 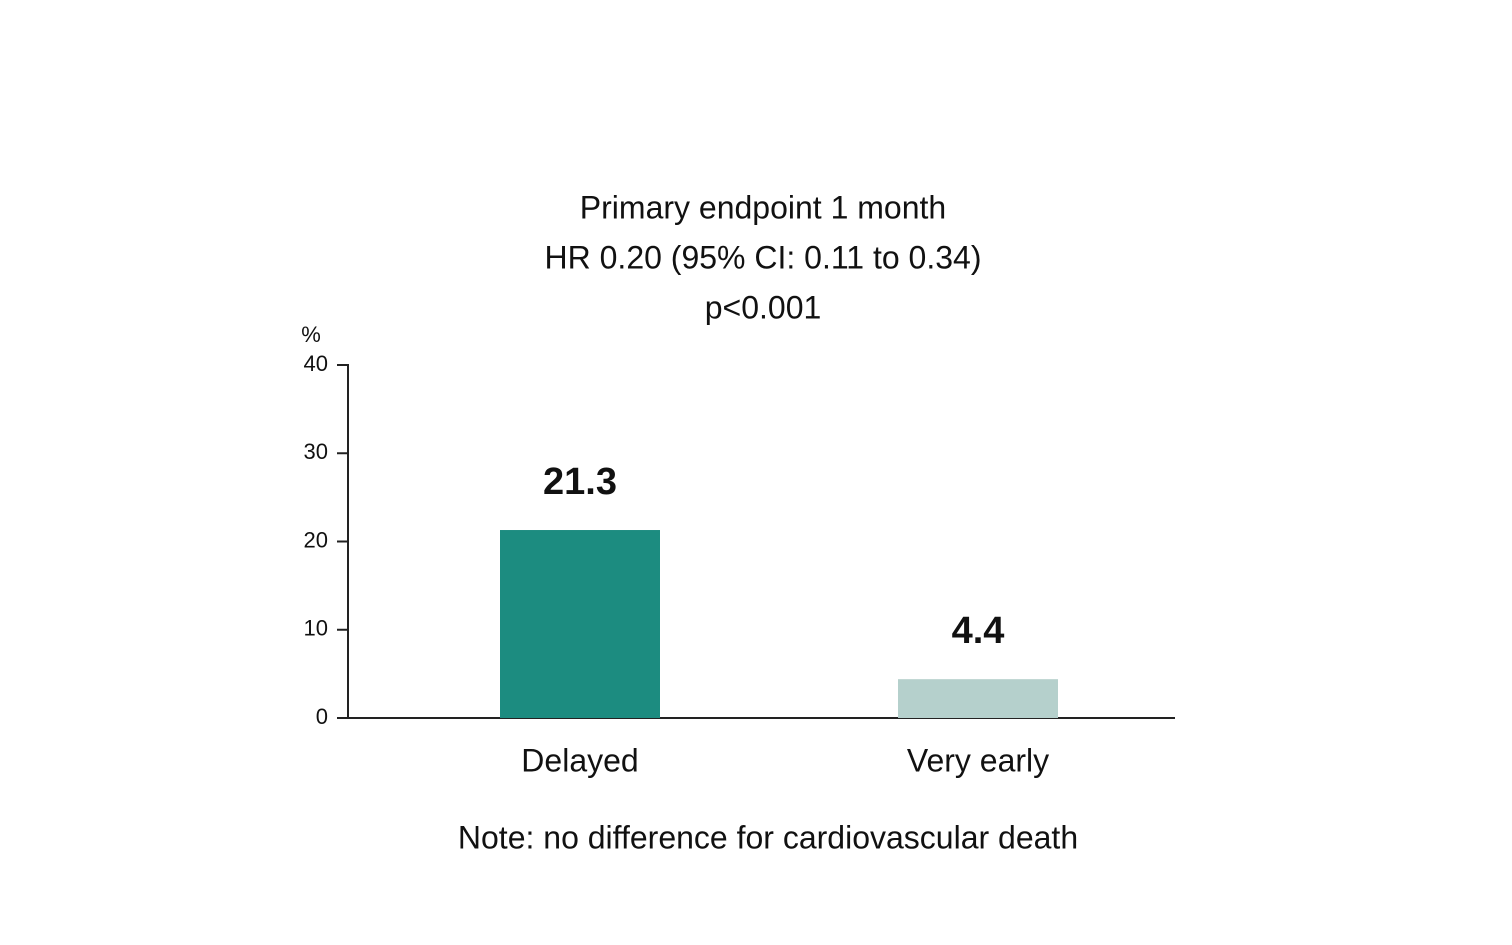 What do you see at coordinates (316, 363) in the screenshot?
I see `y-tick-label: 40` at bounding box center [316, 363].